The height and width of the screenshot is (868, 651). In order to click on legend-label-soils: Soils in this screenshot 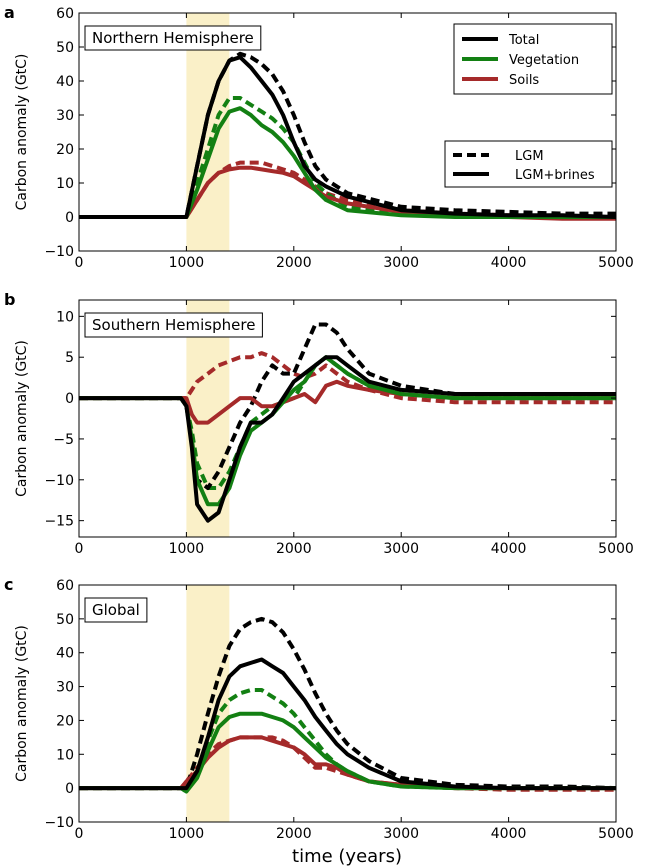, I will do `click(524, 80)`.